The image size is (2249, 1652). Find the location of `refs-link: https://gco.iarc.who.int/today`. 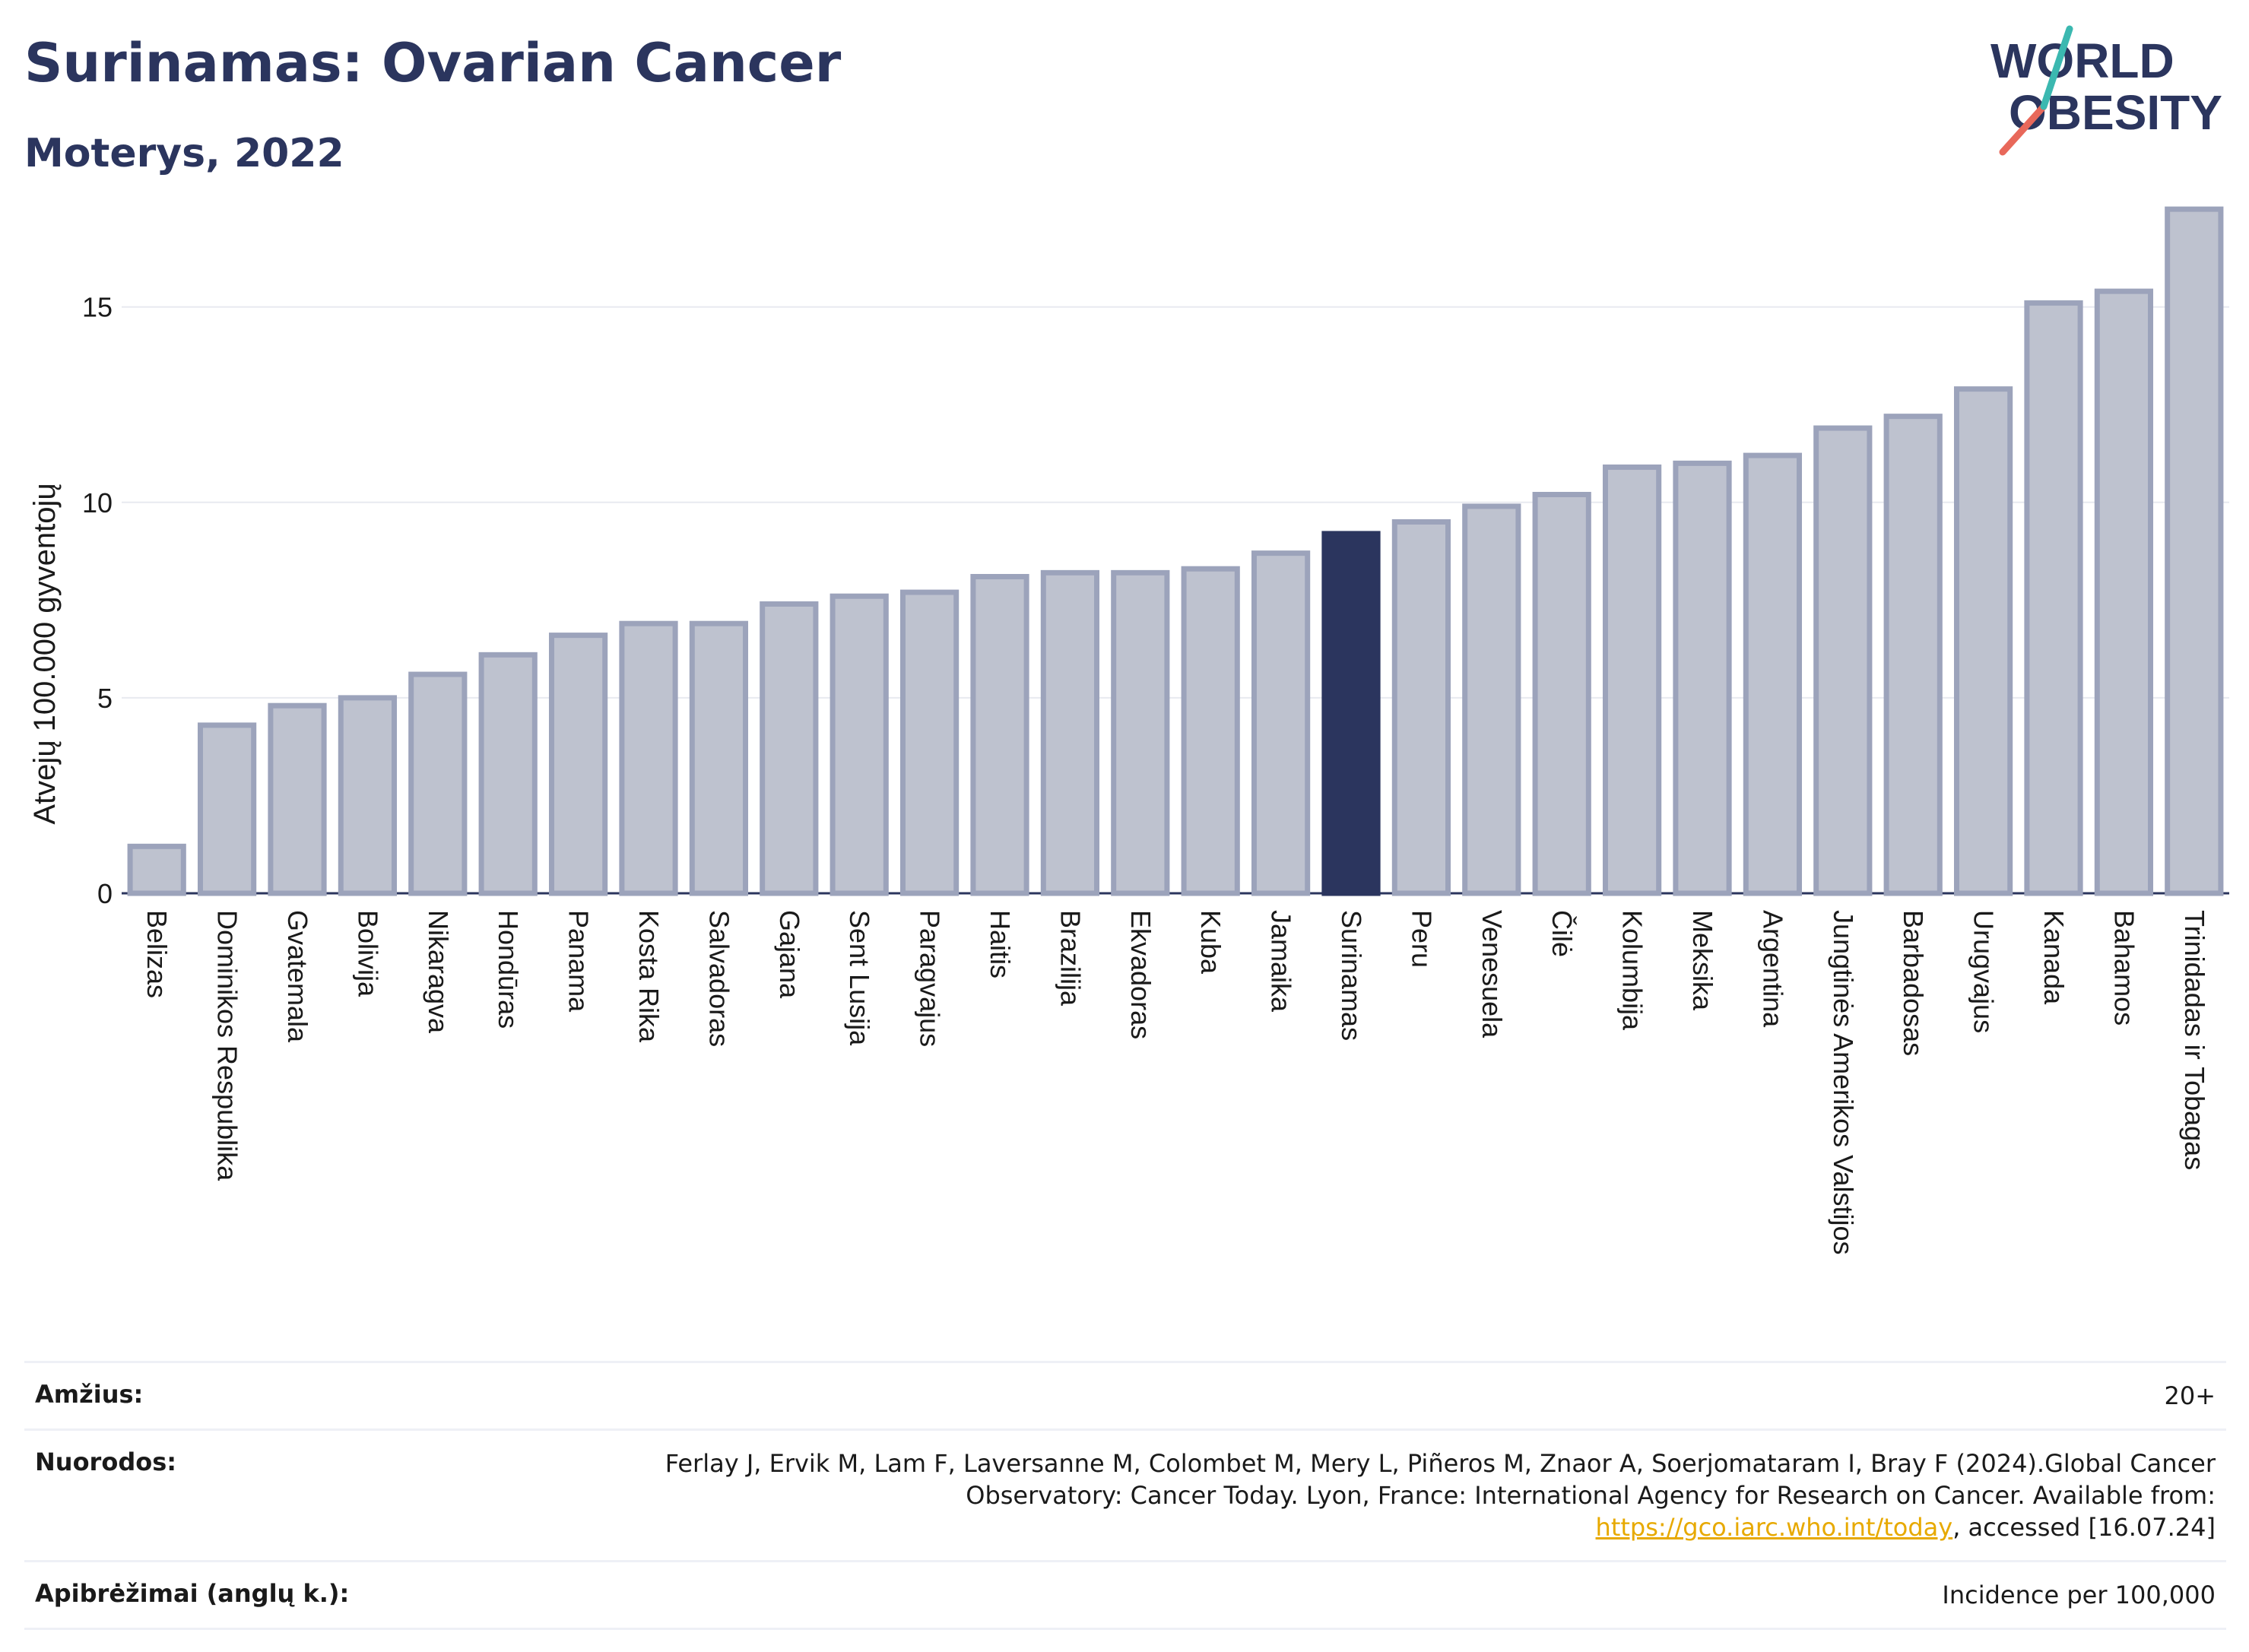

refs-link: https://gco.iarc.who.int/today is located at coordinates (1774, 1527).